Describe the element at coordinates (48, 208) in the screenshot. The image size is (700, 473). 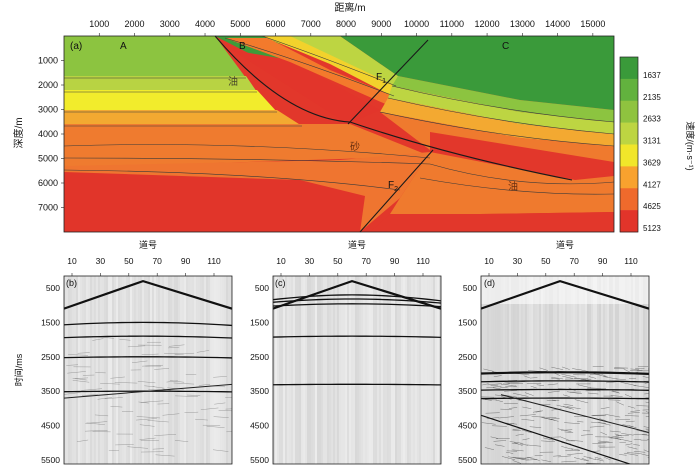
I see `y-tick-label: 7000` at that location.